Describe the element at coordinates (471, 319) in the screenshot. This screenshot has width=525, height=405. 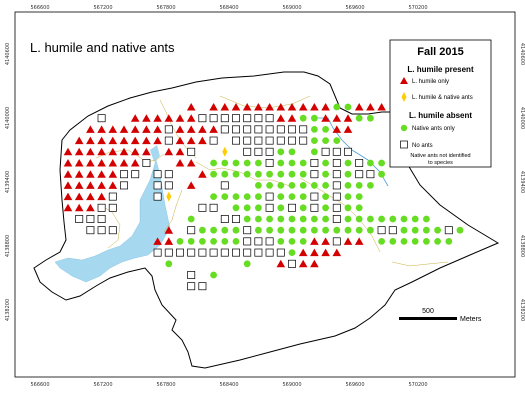
I see `scale-bar-unit: Meters` at that location.